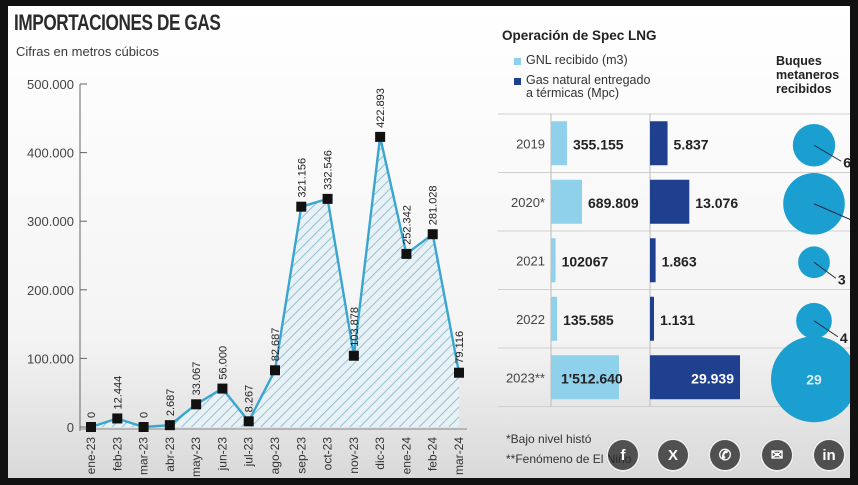 The width and height of the screenshot is (858, 485). I want to click on data-label: 252.342, so click(407, 225).